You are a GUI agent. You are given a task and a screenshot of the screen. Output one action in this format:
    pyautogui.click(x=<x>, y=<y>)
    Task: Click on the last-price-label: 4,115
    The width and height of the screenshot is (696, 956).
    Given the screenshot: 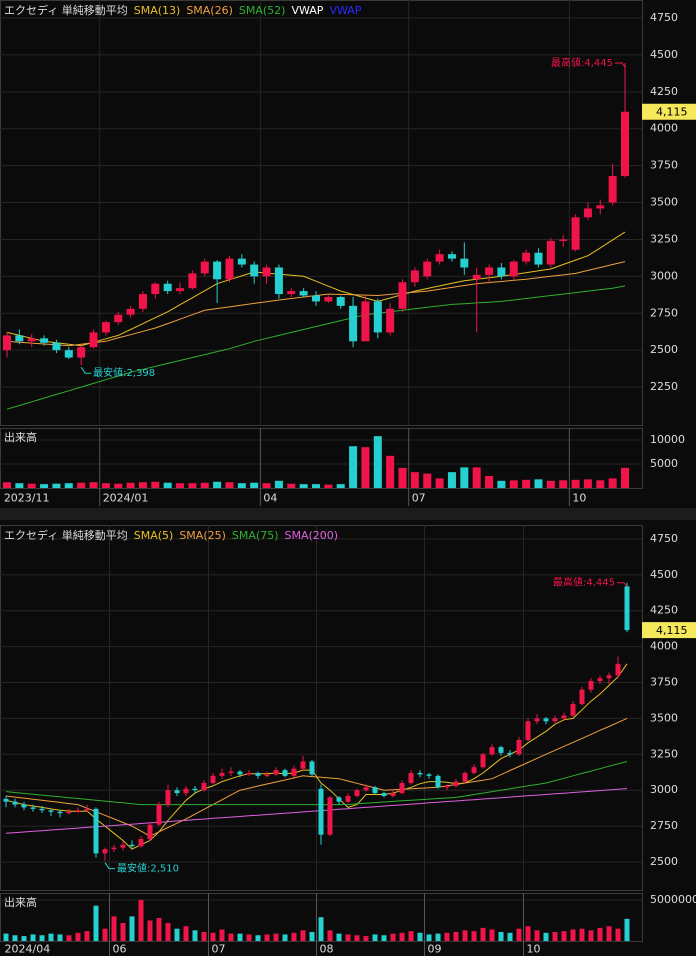 What is the action you would take?
    pyautogui.click(x=672, y=112)
    